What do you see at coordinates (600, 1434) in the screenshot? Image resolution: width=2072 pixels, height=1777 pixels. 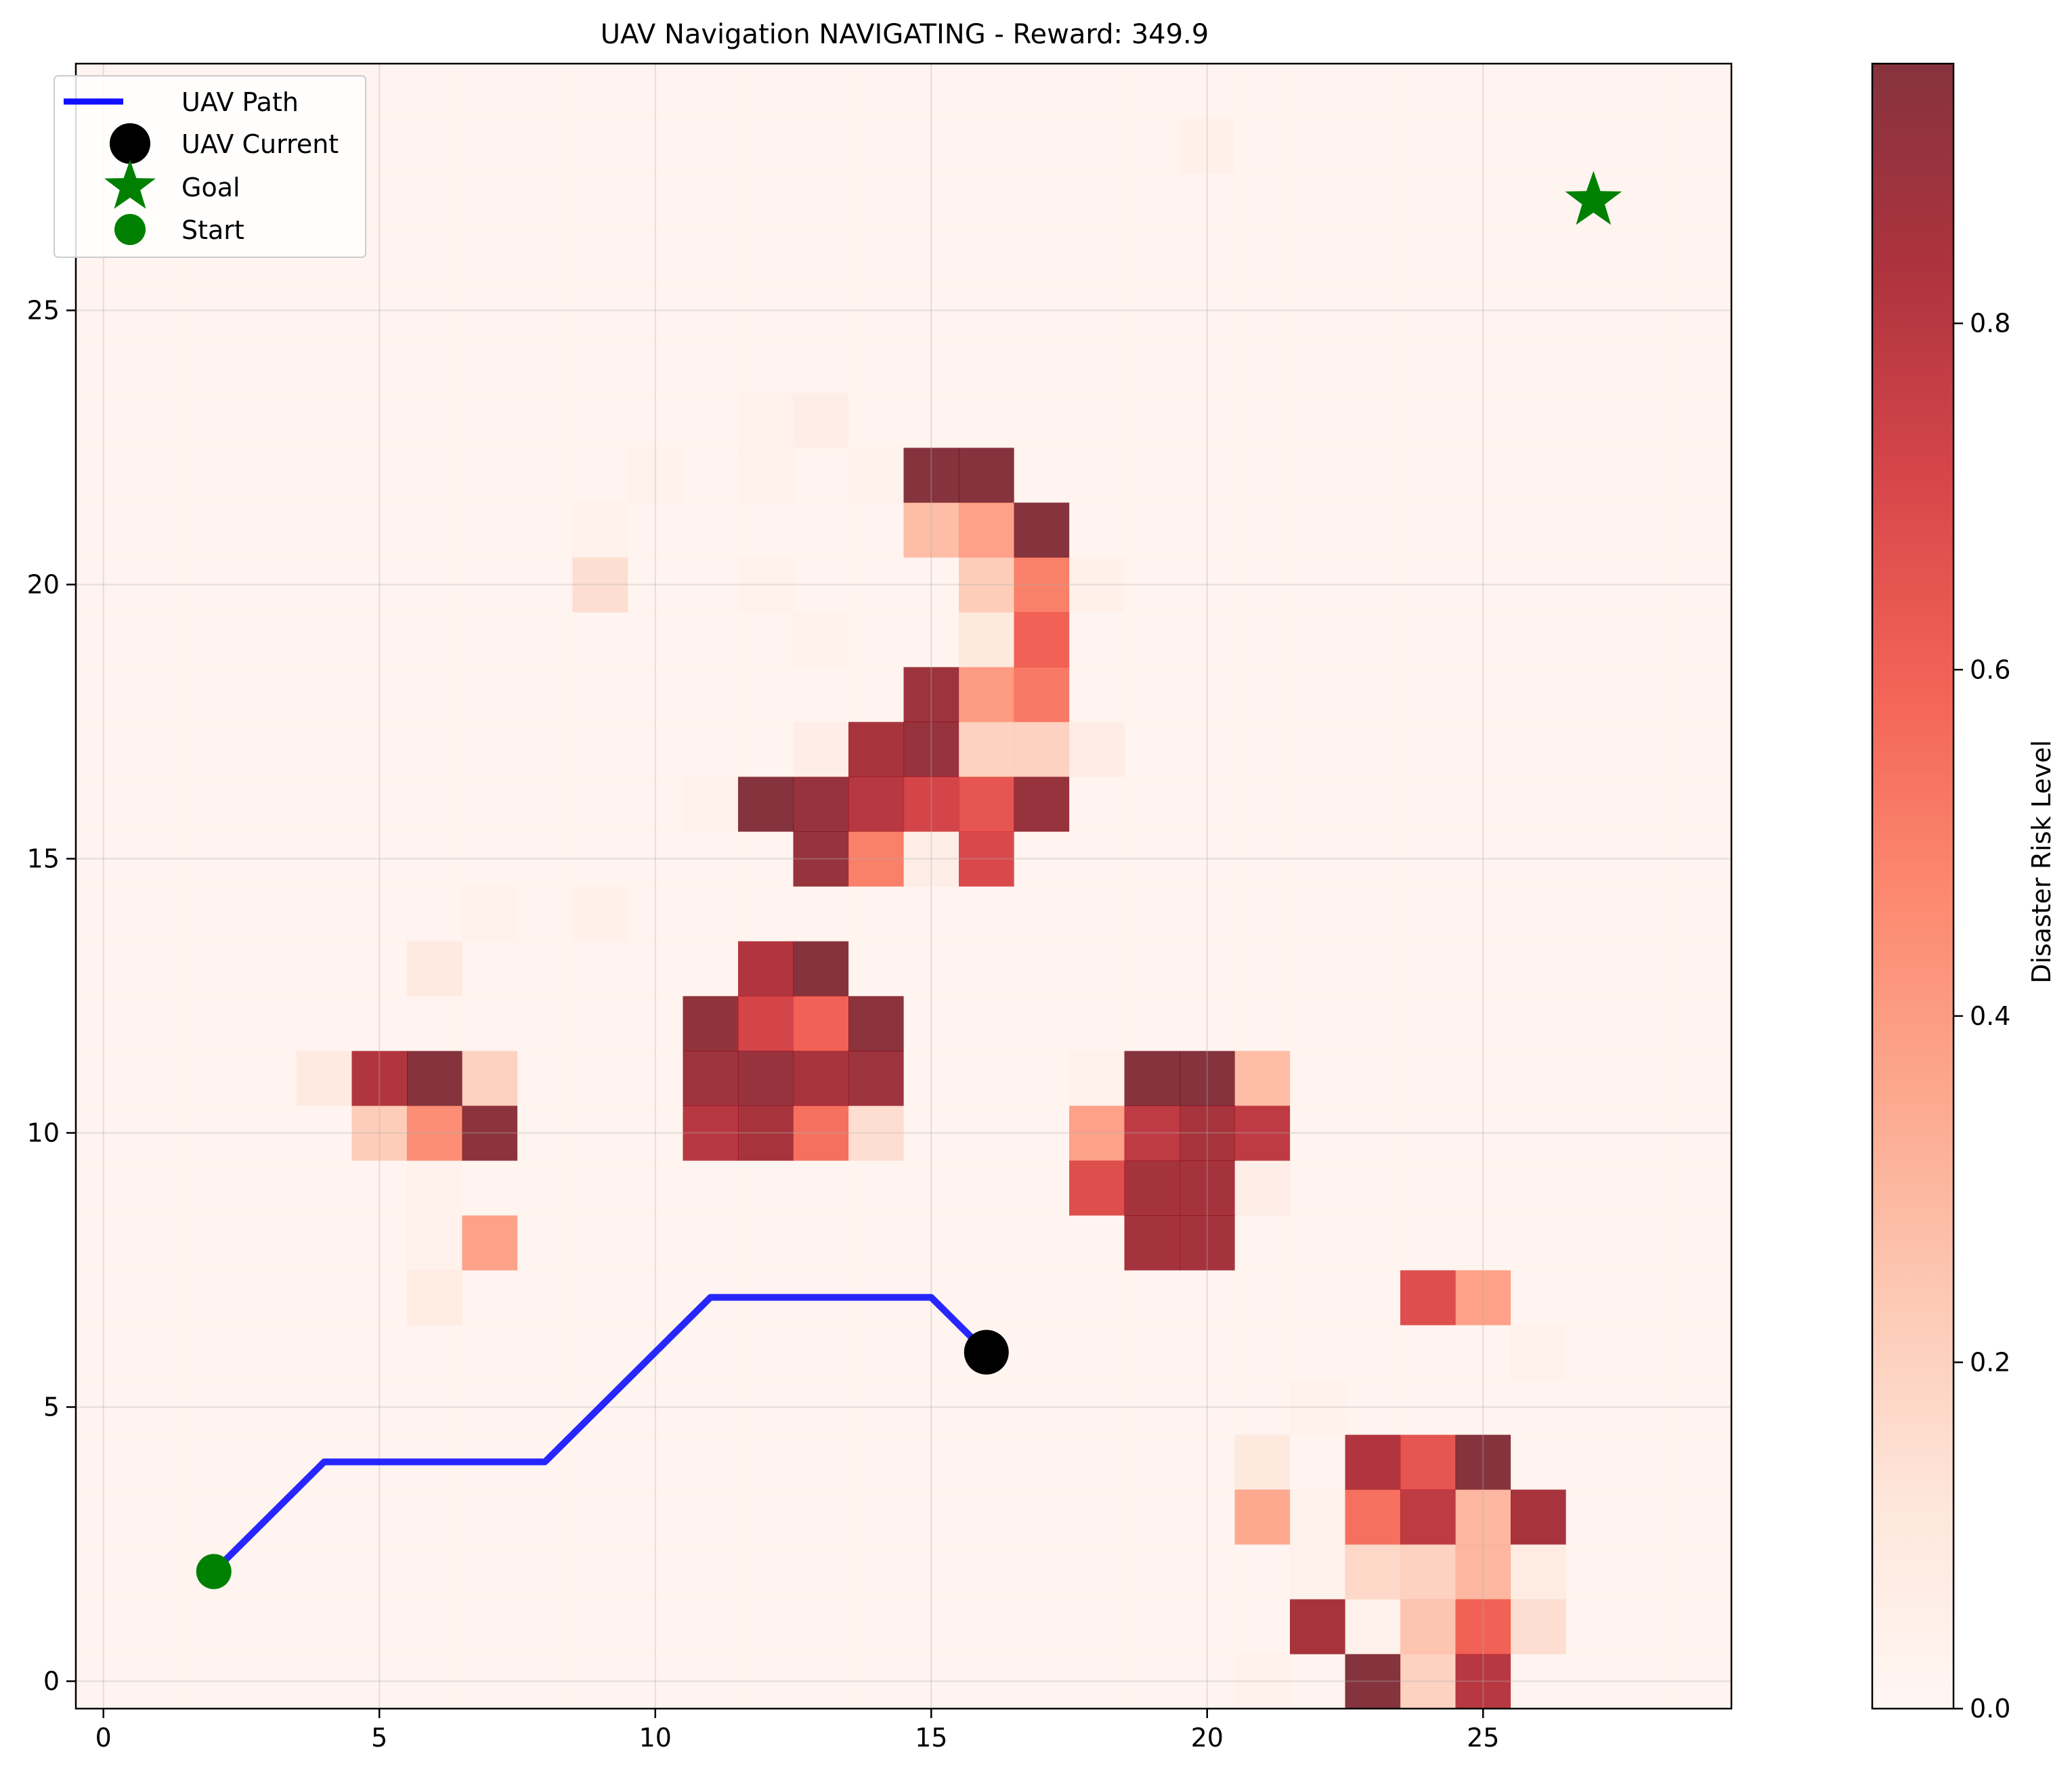 I see `uav-path-line` at bounding box center [600, 1434].